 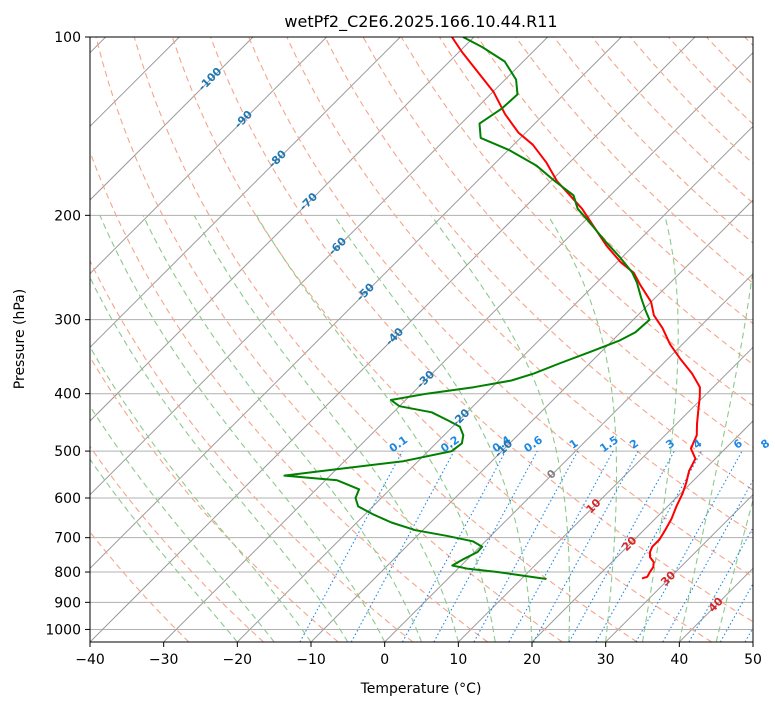 I want to click on y-tick-label: 900, so click(x=67, y=603).